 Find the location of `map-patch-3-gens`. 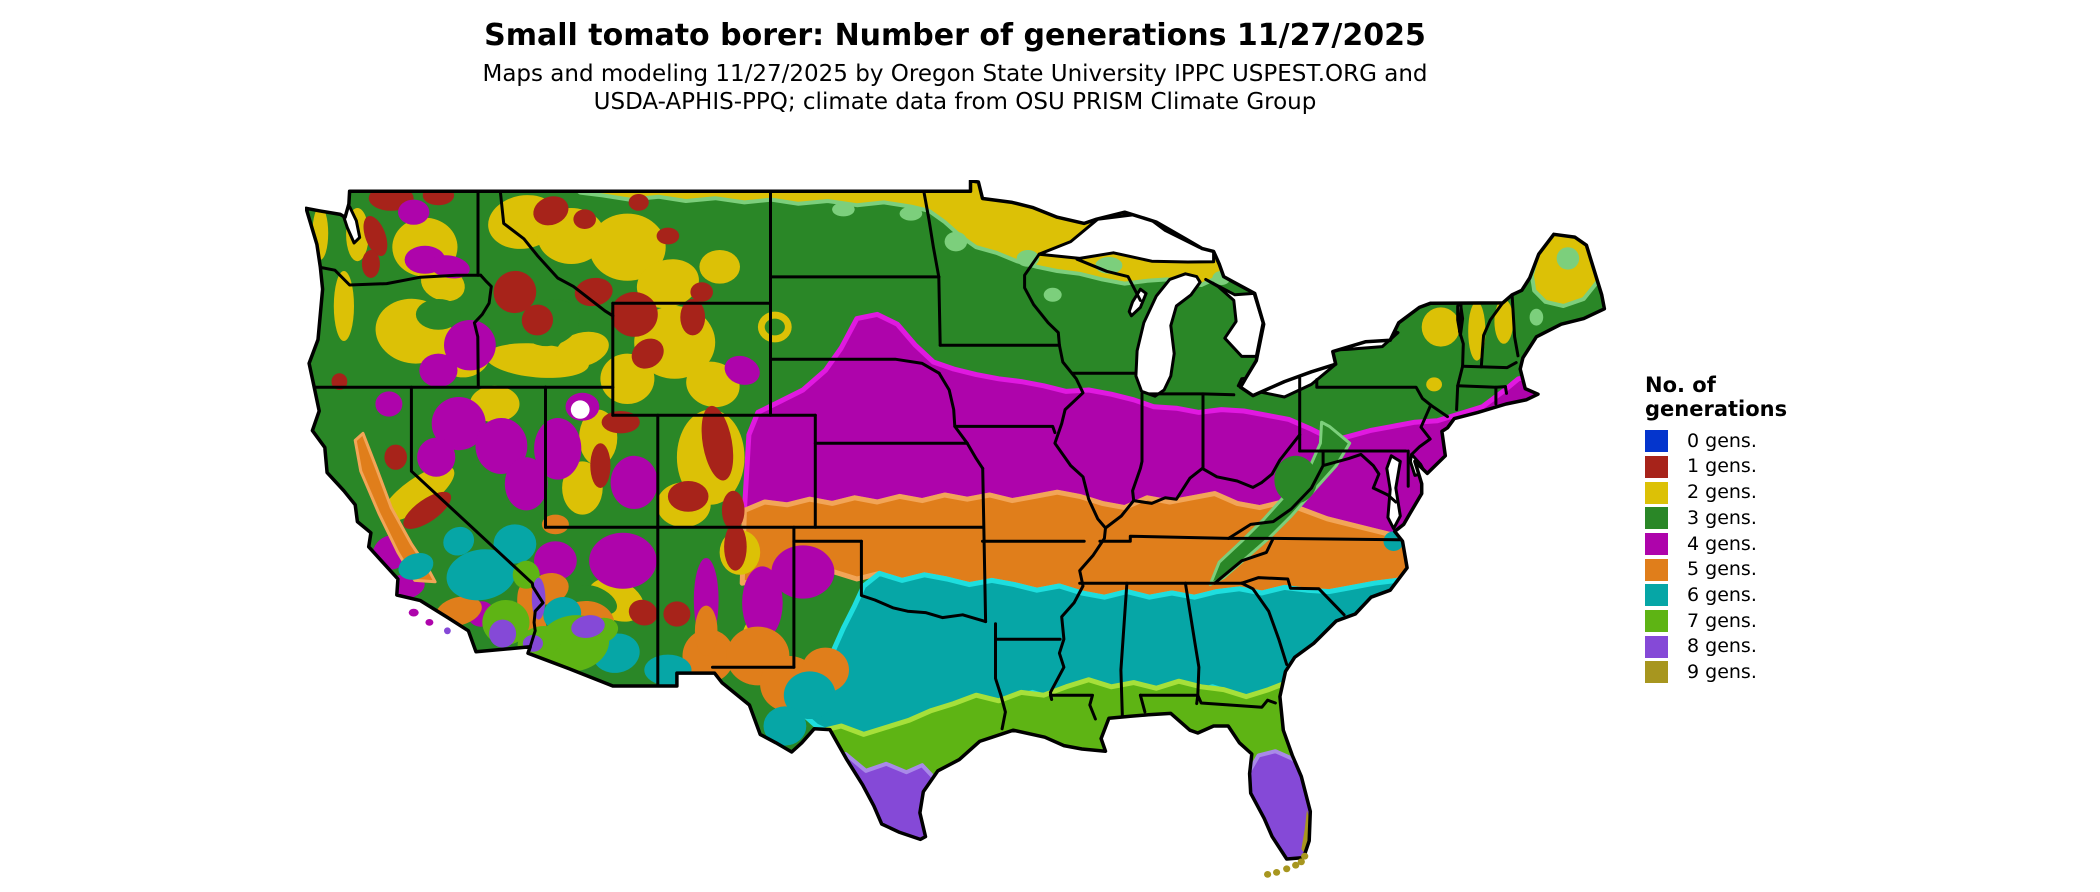

map-patch-3-gens is located at coordinates (774, 327).